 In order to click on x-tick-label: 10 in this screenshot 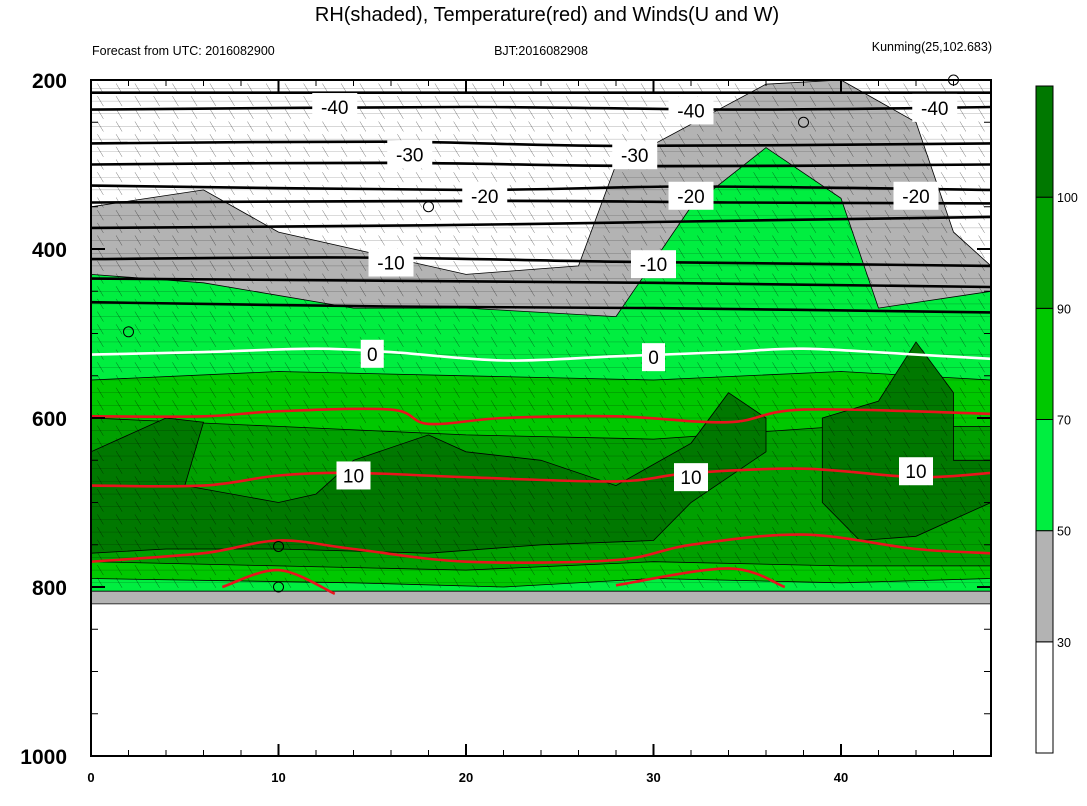, I will do `click(278, 777)`.